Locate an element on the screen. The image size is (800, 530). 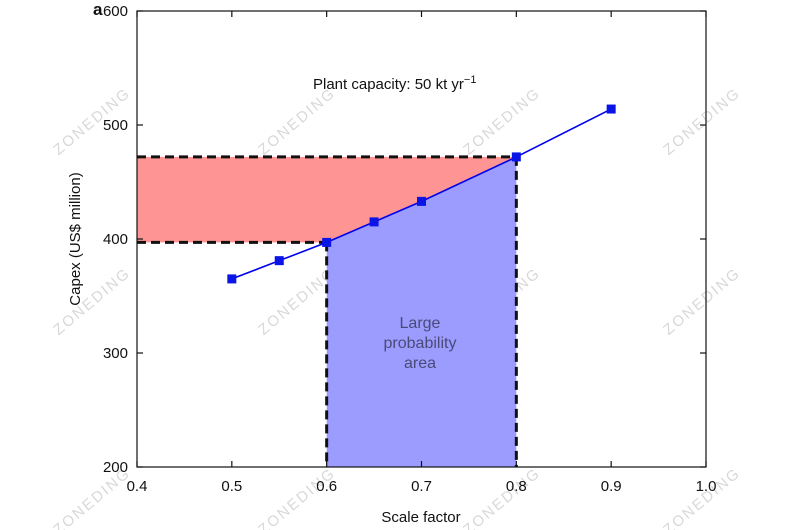
panel-label: a is located at coordinates (98, 9).